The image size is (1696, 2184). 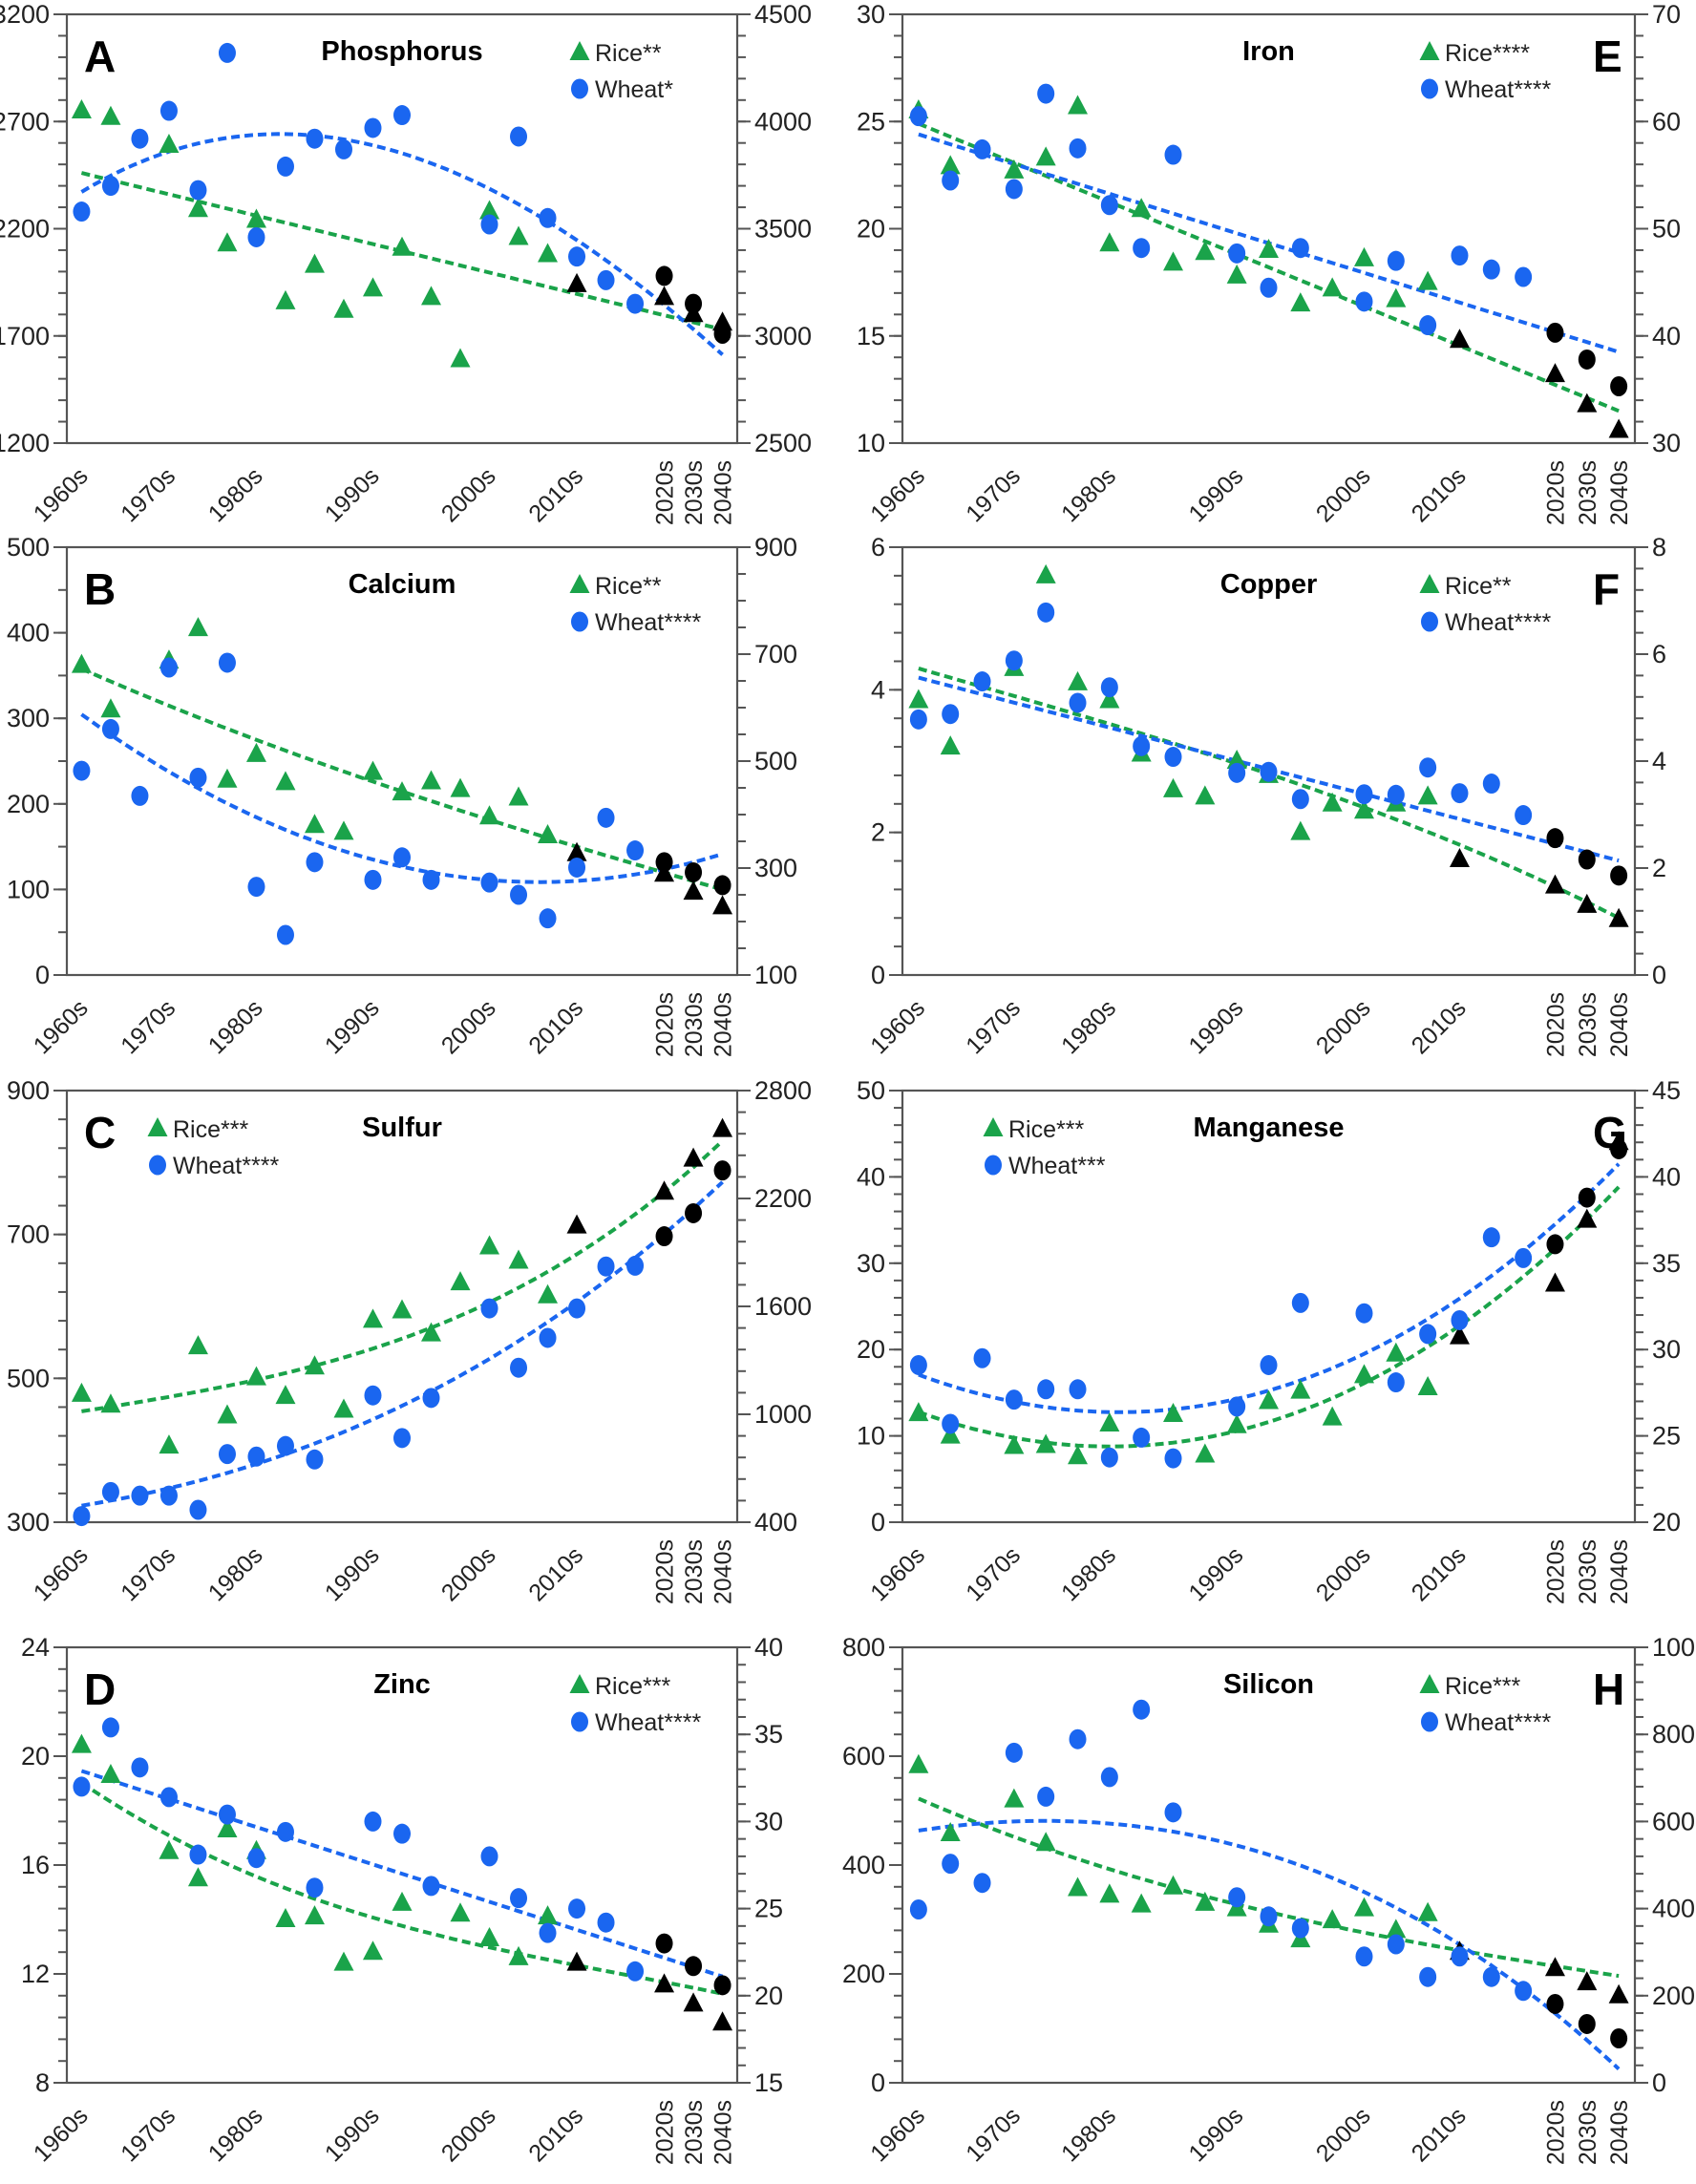 I want to click on left-axis-tick-label: 0, so click(x=42, y=975).